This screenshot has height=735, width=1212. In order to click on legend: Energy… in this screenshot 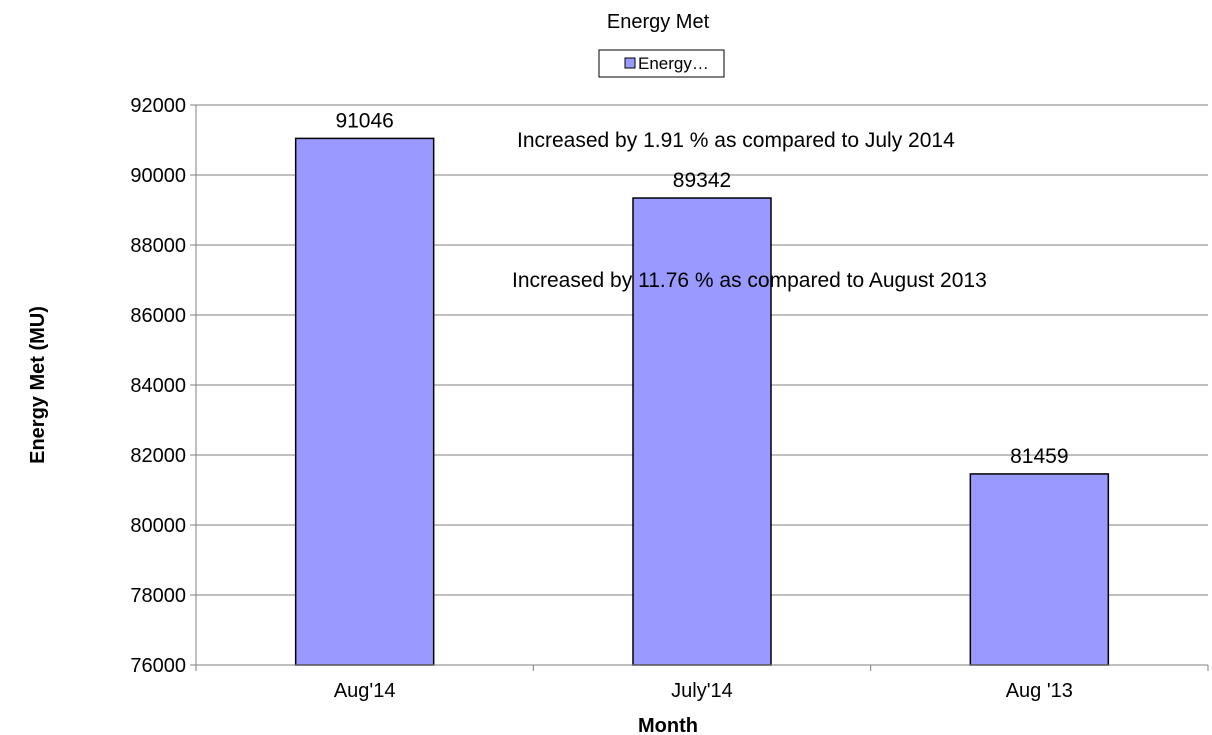, I will do `click(661, 63)`.